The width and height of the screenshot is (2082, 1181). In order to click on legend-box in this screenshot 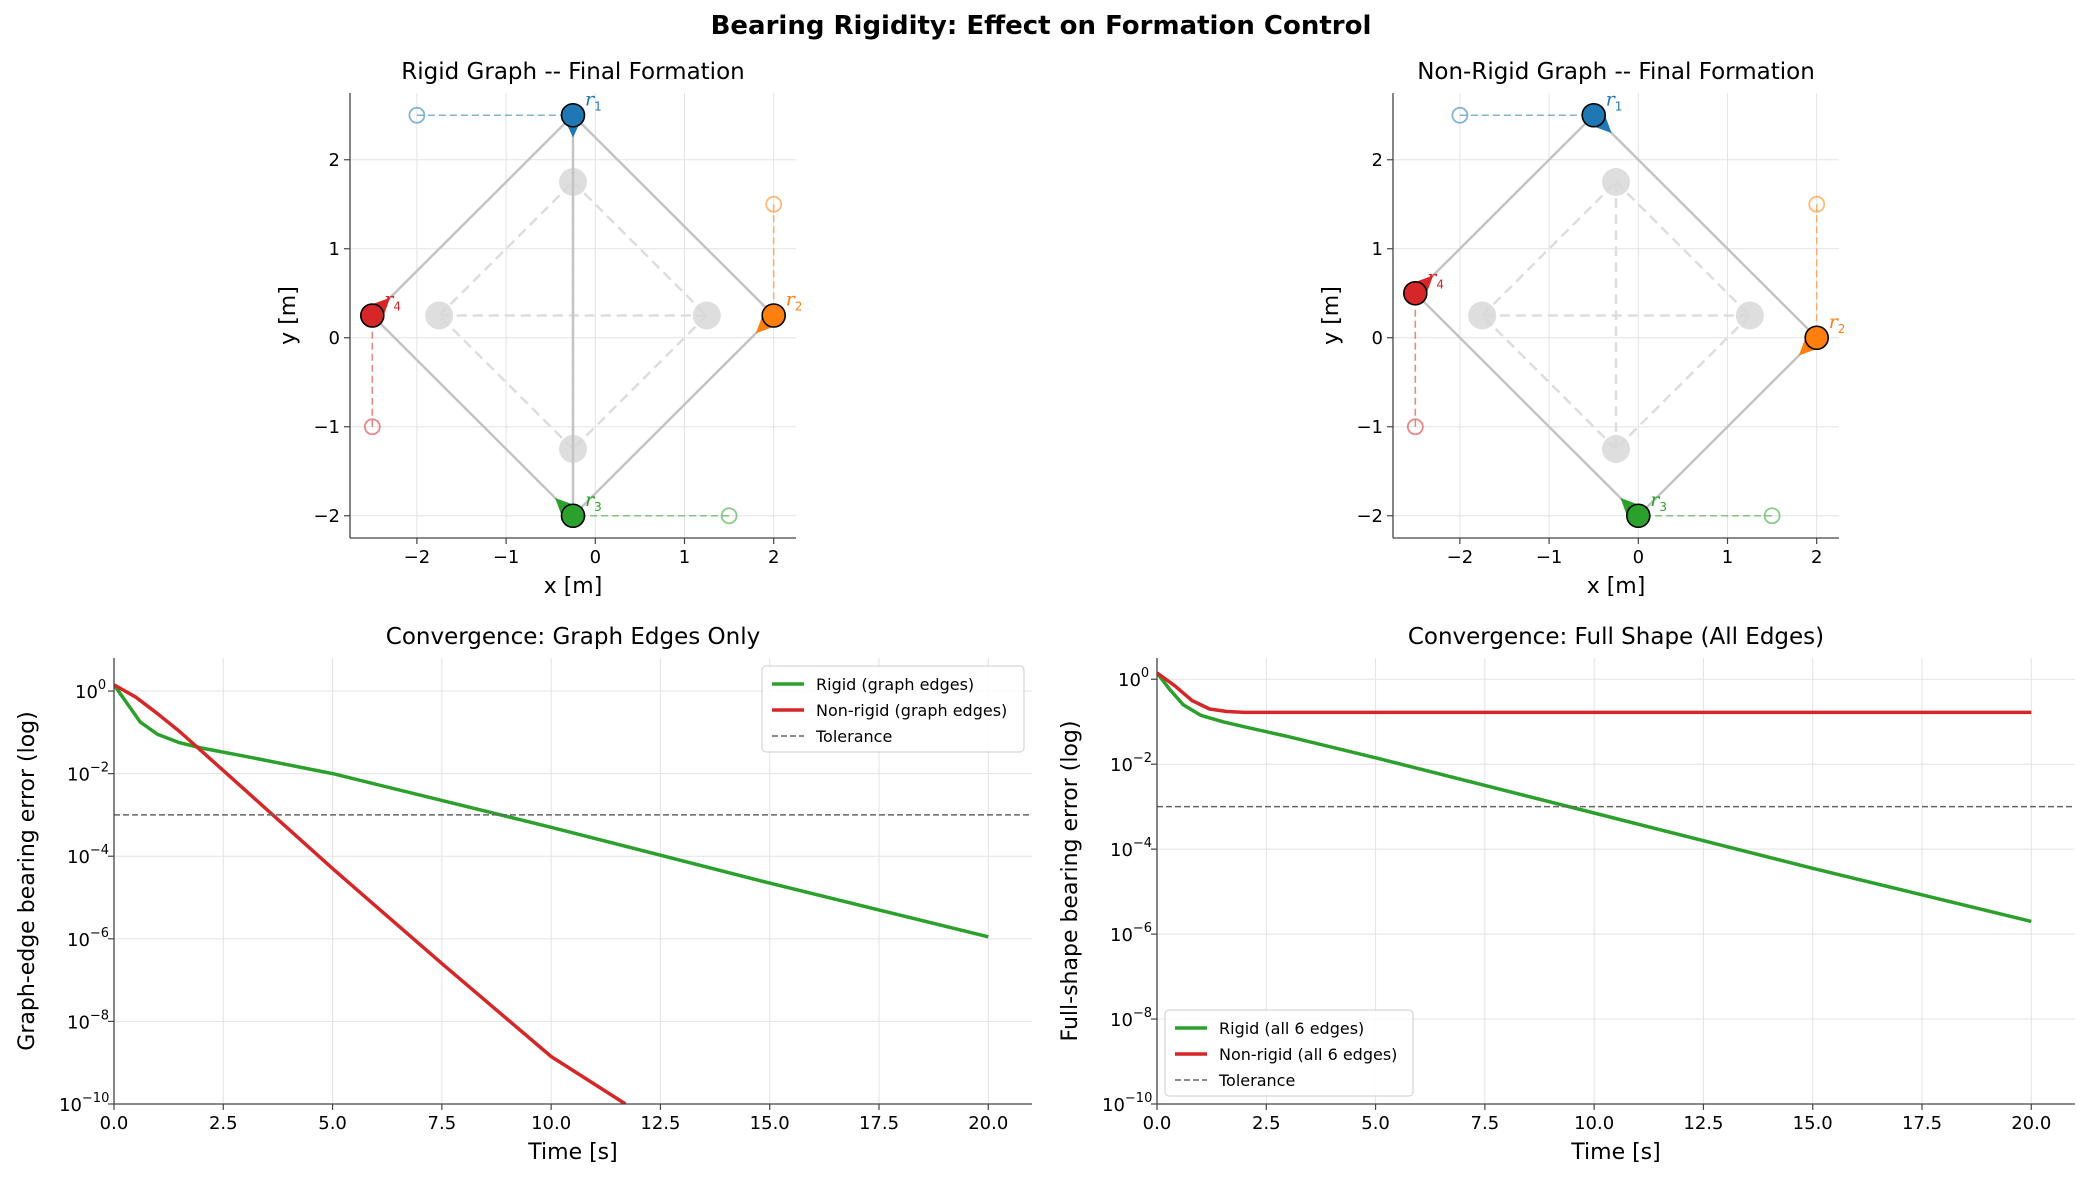, I will do `click(893, 709)`.